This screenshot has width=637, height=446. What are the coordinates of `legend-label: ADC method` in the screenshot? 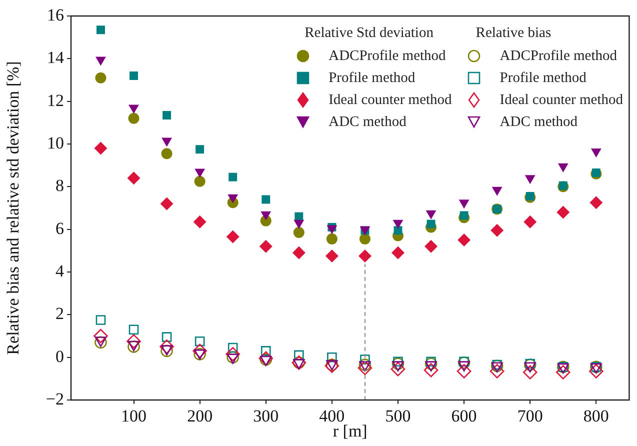 It's located at (539, 122).